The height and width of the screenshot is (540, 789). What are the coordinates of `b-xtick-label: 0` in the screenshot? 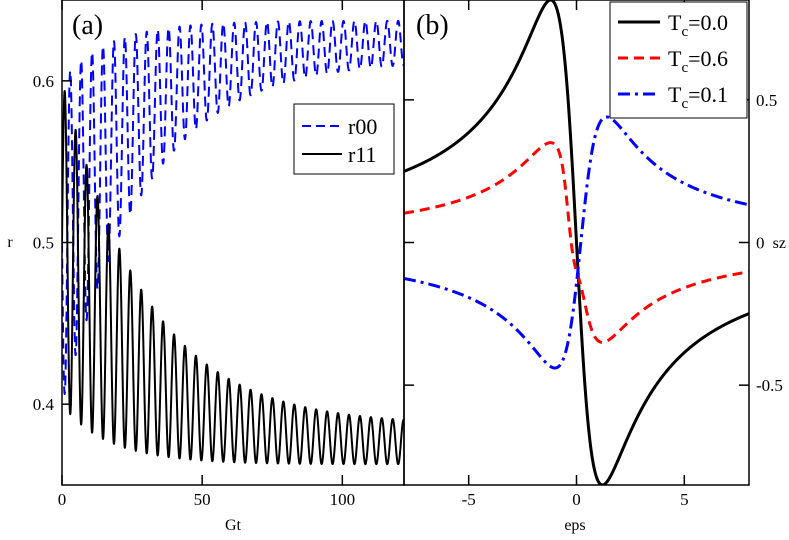 It's located at (576, 499).